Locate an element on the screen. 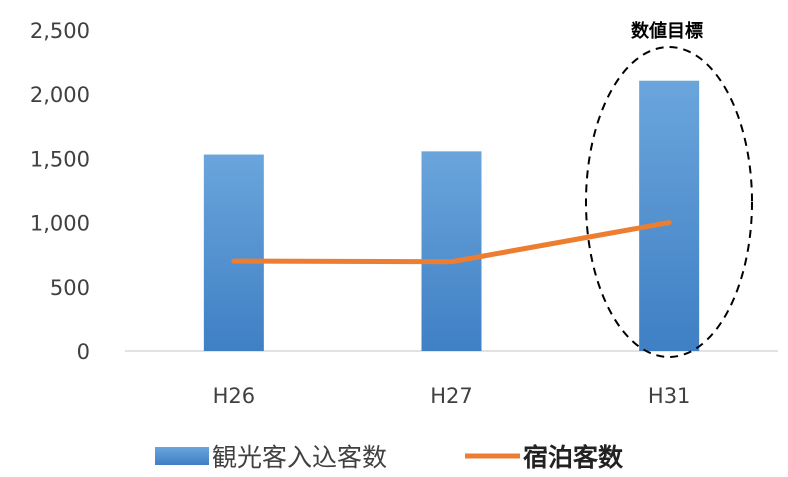 The image size is (788, 477). legend-bar-swatch is located at coordinates (182, 456).